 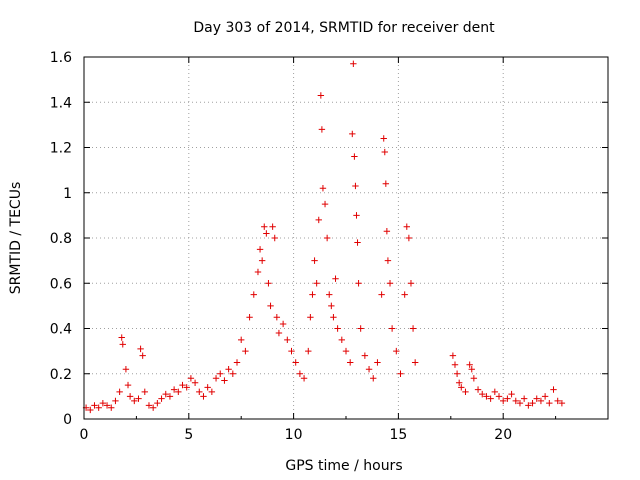 What do you see at coordinates (61, 103) in the screenshot?
I see `y-tick-label: 1.4` at bounding box center [61, 103].